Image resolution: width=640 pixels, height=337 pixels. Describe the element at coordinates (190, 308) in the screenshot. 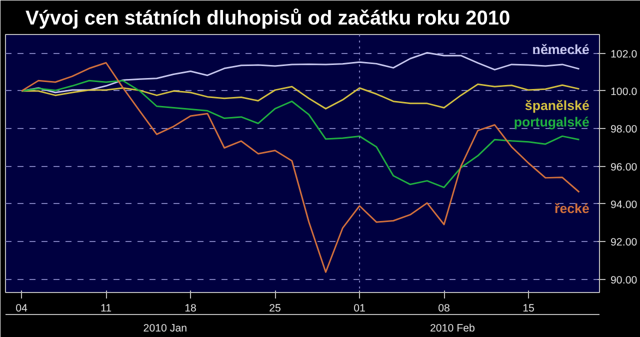

I see `x-tick-label: 18` at that location.